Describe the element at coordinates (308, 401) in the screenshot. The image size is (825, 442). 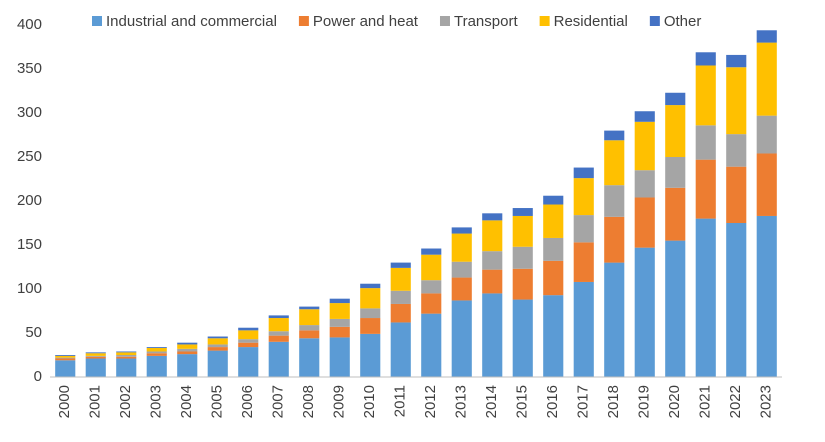
I see `x-tick-label: 2008` at that location.